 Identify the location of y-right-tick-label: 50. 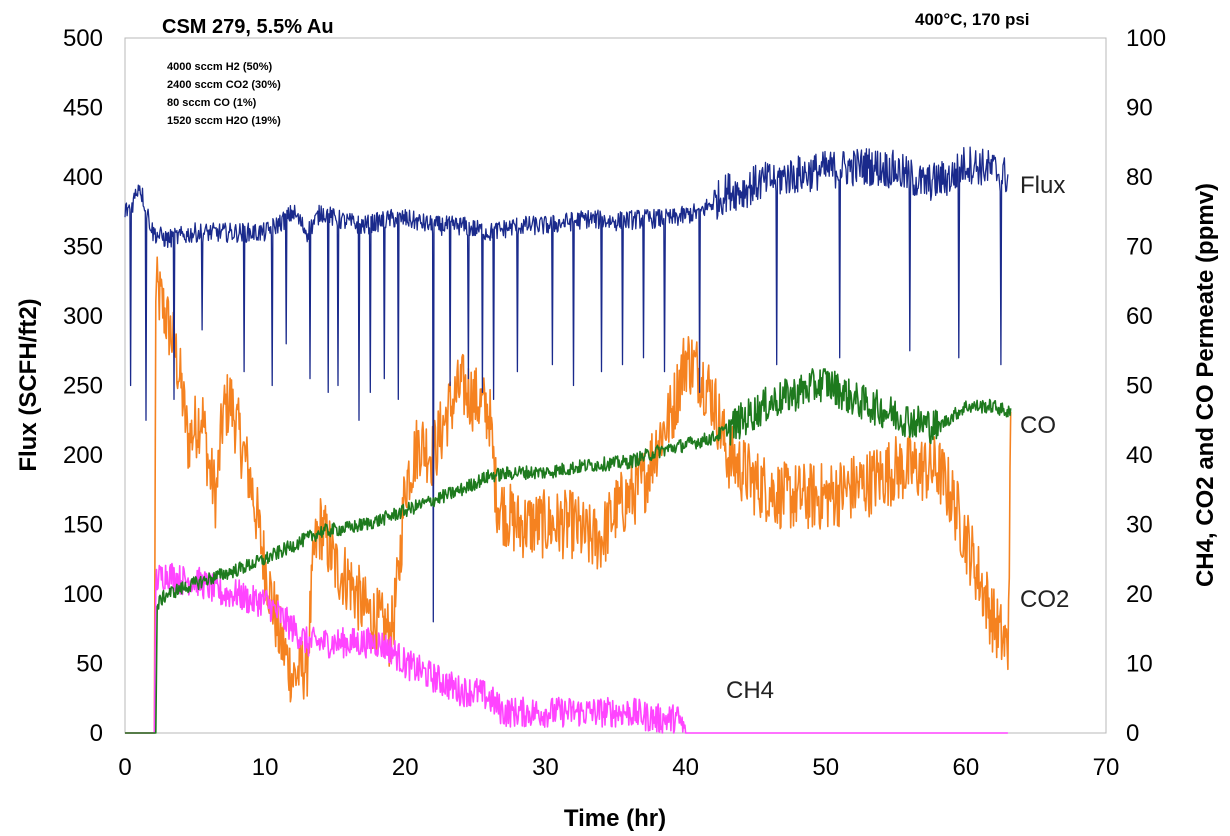
(1139, 386).